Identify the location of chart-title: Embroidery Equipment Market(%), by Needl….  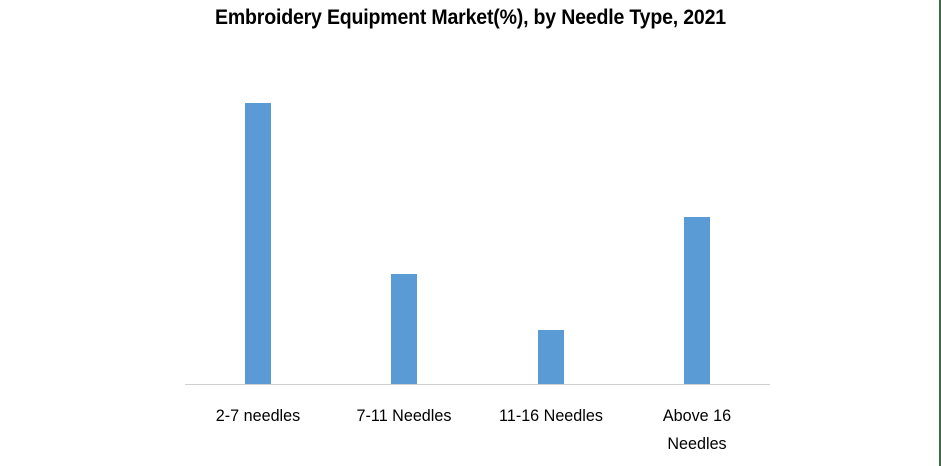
(470, 17).